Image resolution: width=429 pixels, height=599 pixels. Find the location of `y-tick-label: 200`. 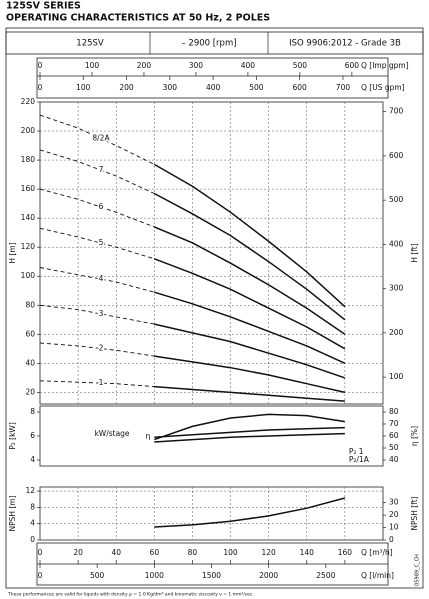

y-tick-label: 200 is located at coordinates (28, 130).